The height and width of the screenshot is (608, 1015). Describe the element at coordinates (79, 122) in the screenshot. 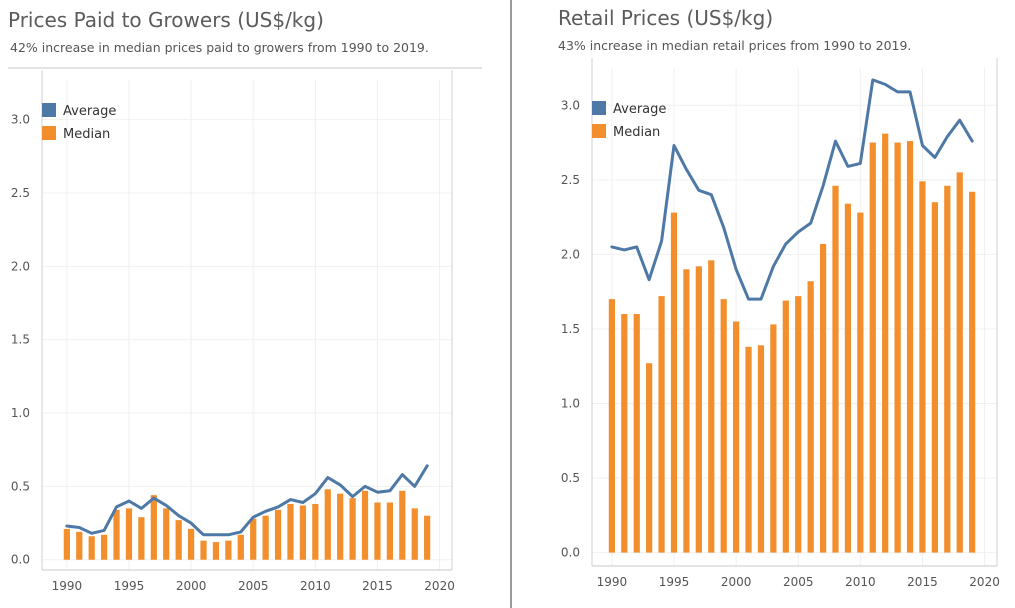

I see `legend: Average Median` at that location.